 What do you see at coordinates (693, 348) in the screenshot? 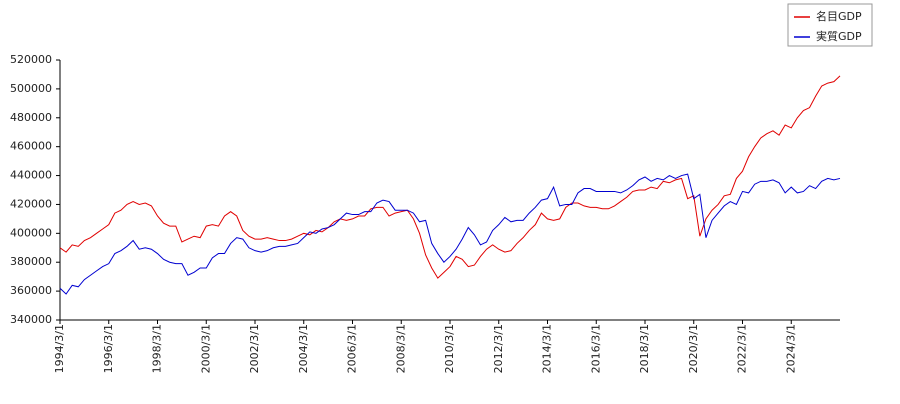
I see `x-tick-label: 2020/3/1` at bounding box center [693, 348].